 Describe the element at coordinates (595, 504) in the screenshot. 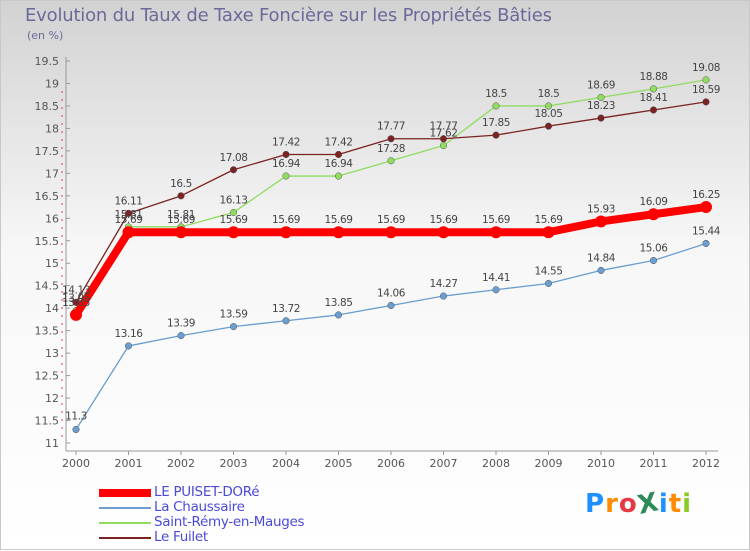

I see `logo-letter: P` at that location.